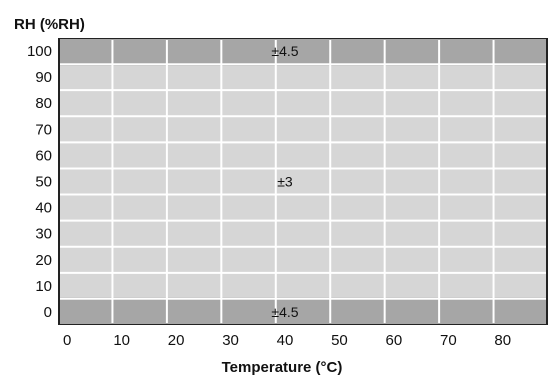 The height and width of the screenshot is (383, 555). I want to click on y-tick-label: 60, so click(43, 155).